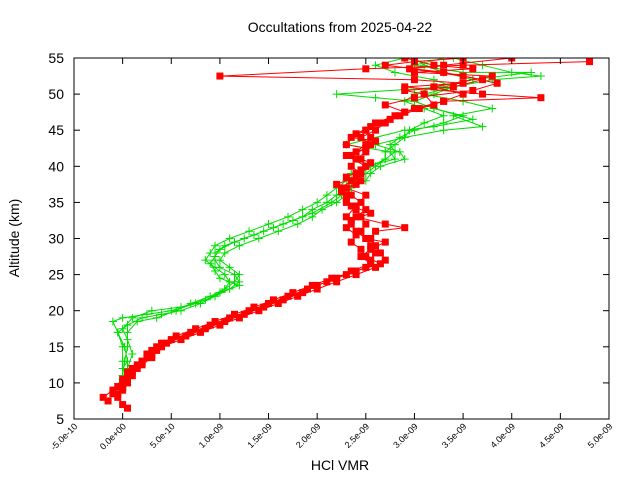 Image resolution: width=640 pixels, height=480 pixels. I want to click on y-axis-label: Altitude (km), so click(14, 238).